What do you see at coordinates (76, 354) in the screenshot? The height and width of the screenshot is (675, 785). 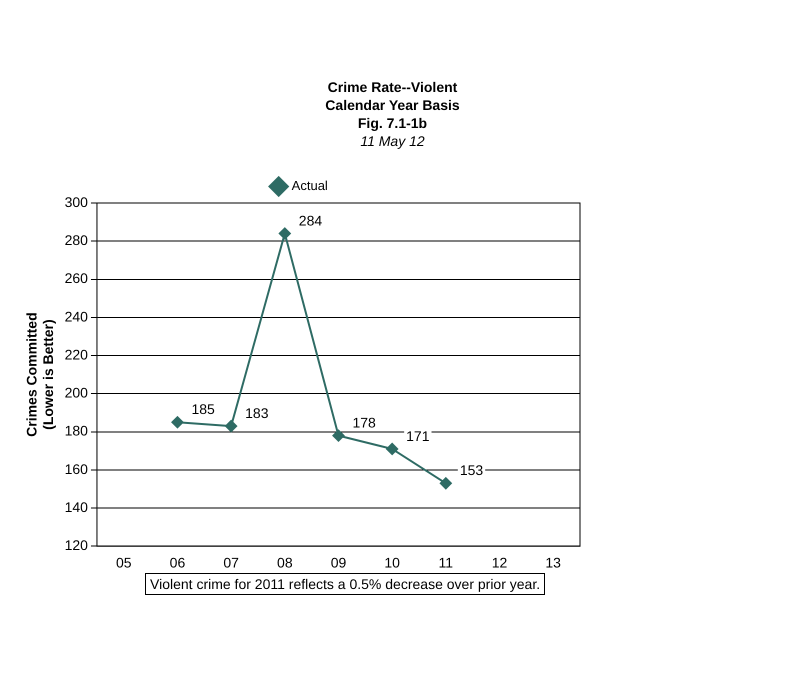 I see `y-tick-label: 220` at bounding box center [76, 354].